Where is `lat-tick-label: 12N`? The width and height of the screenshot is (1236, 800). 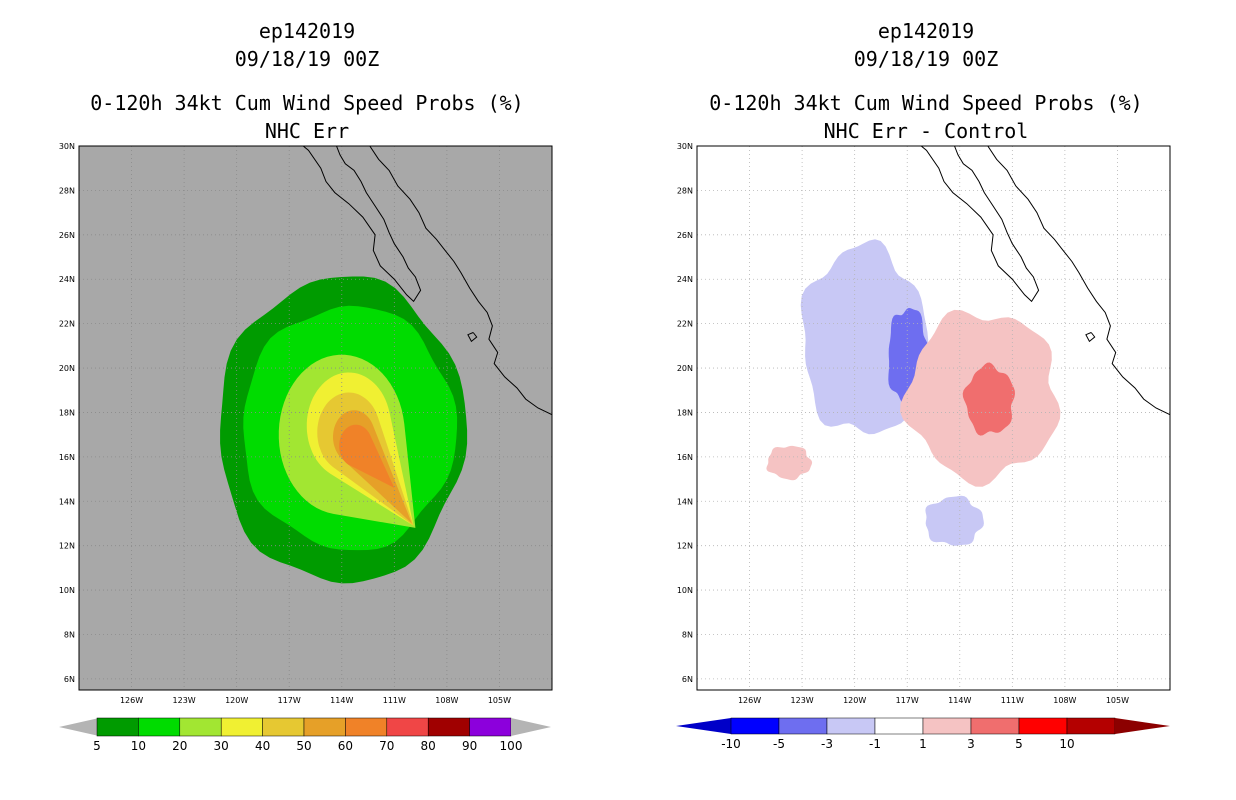
lat-tick-label: 12N is located at coordinates (67, 546).